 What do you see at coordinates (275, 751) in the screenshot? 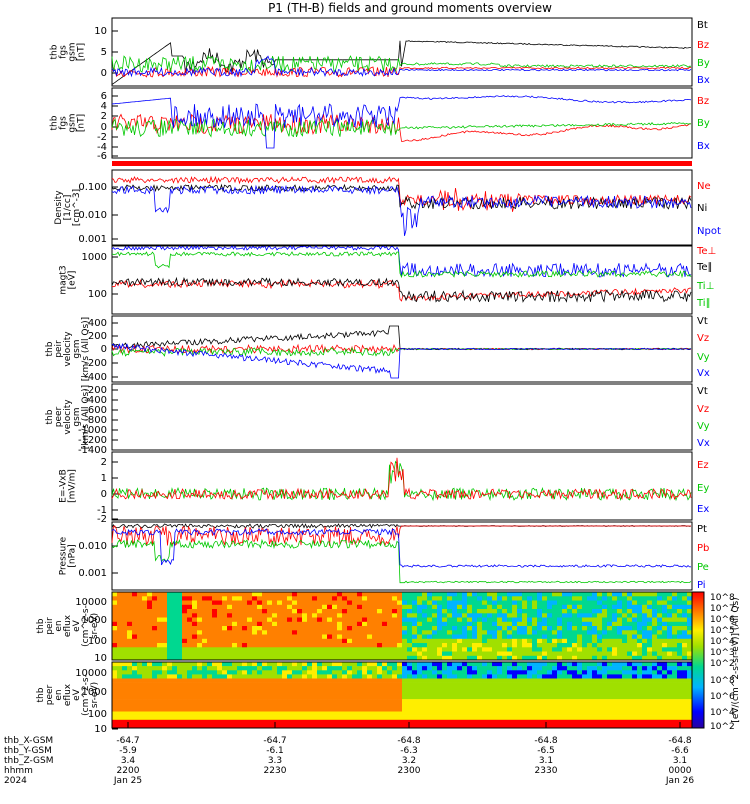
I see `ephemeris-value: -6.1` at bounding box center [275, 751].